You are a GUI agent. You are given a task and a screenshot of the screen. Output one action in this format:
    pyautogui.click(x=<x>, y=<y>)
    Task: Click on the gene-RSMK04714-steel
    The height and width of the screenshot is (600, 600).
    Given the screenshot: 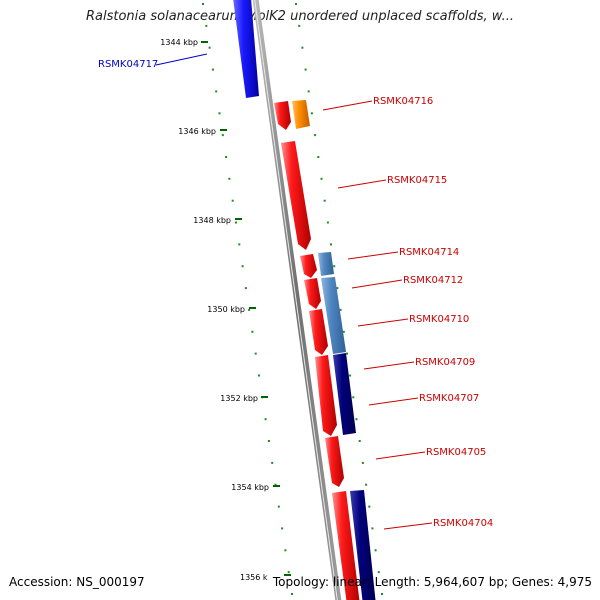 What is the action you would take?
    pyautogui.click(x=326, y=264)
    